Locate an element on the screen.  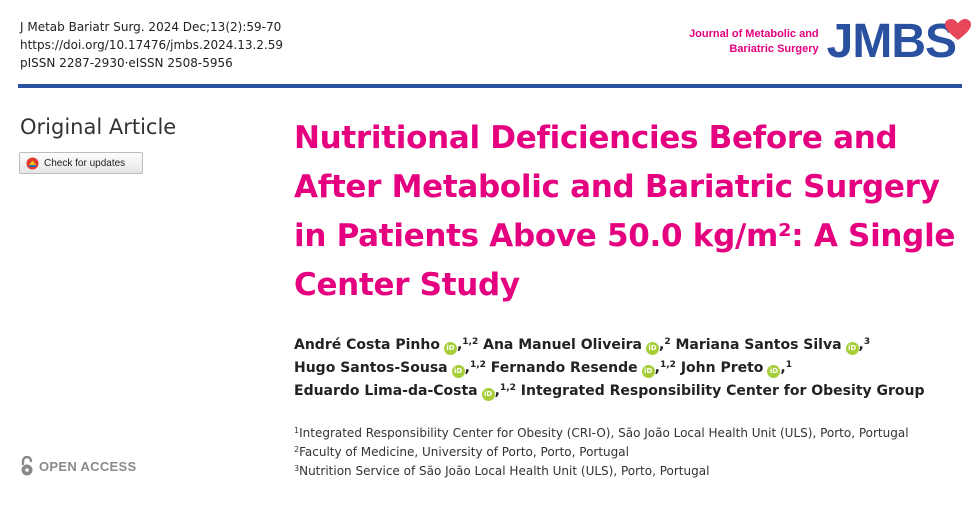
affiliation-number: 1 is located at coordinates (297, 430).